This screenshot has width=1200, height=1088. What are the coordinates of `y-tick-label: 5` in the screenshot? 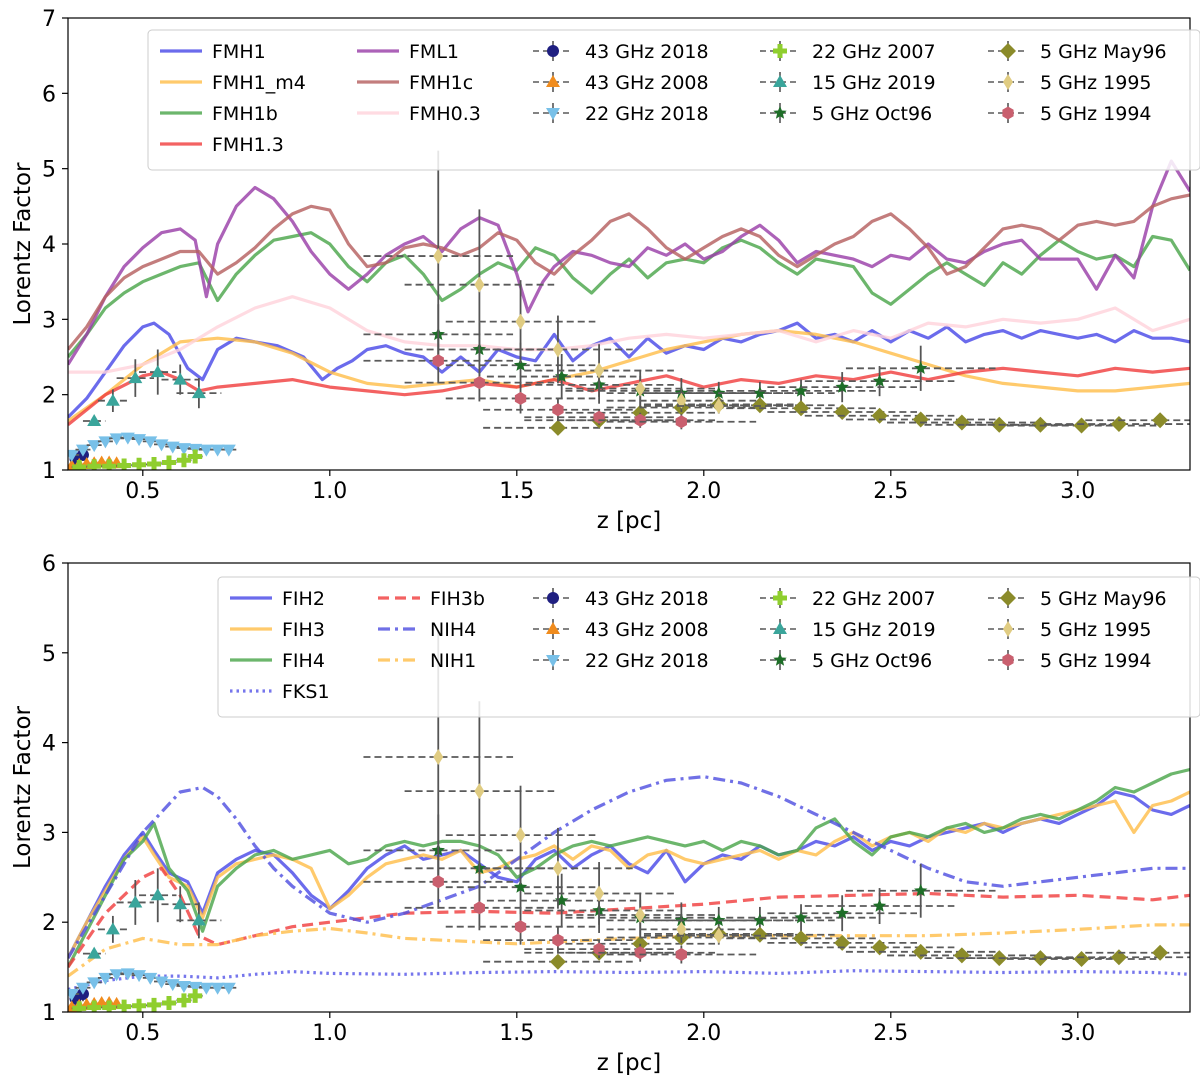 It's located at (49, 170).